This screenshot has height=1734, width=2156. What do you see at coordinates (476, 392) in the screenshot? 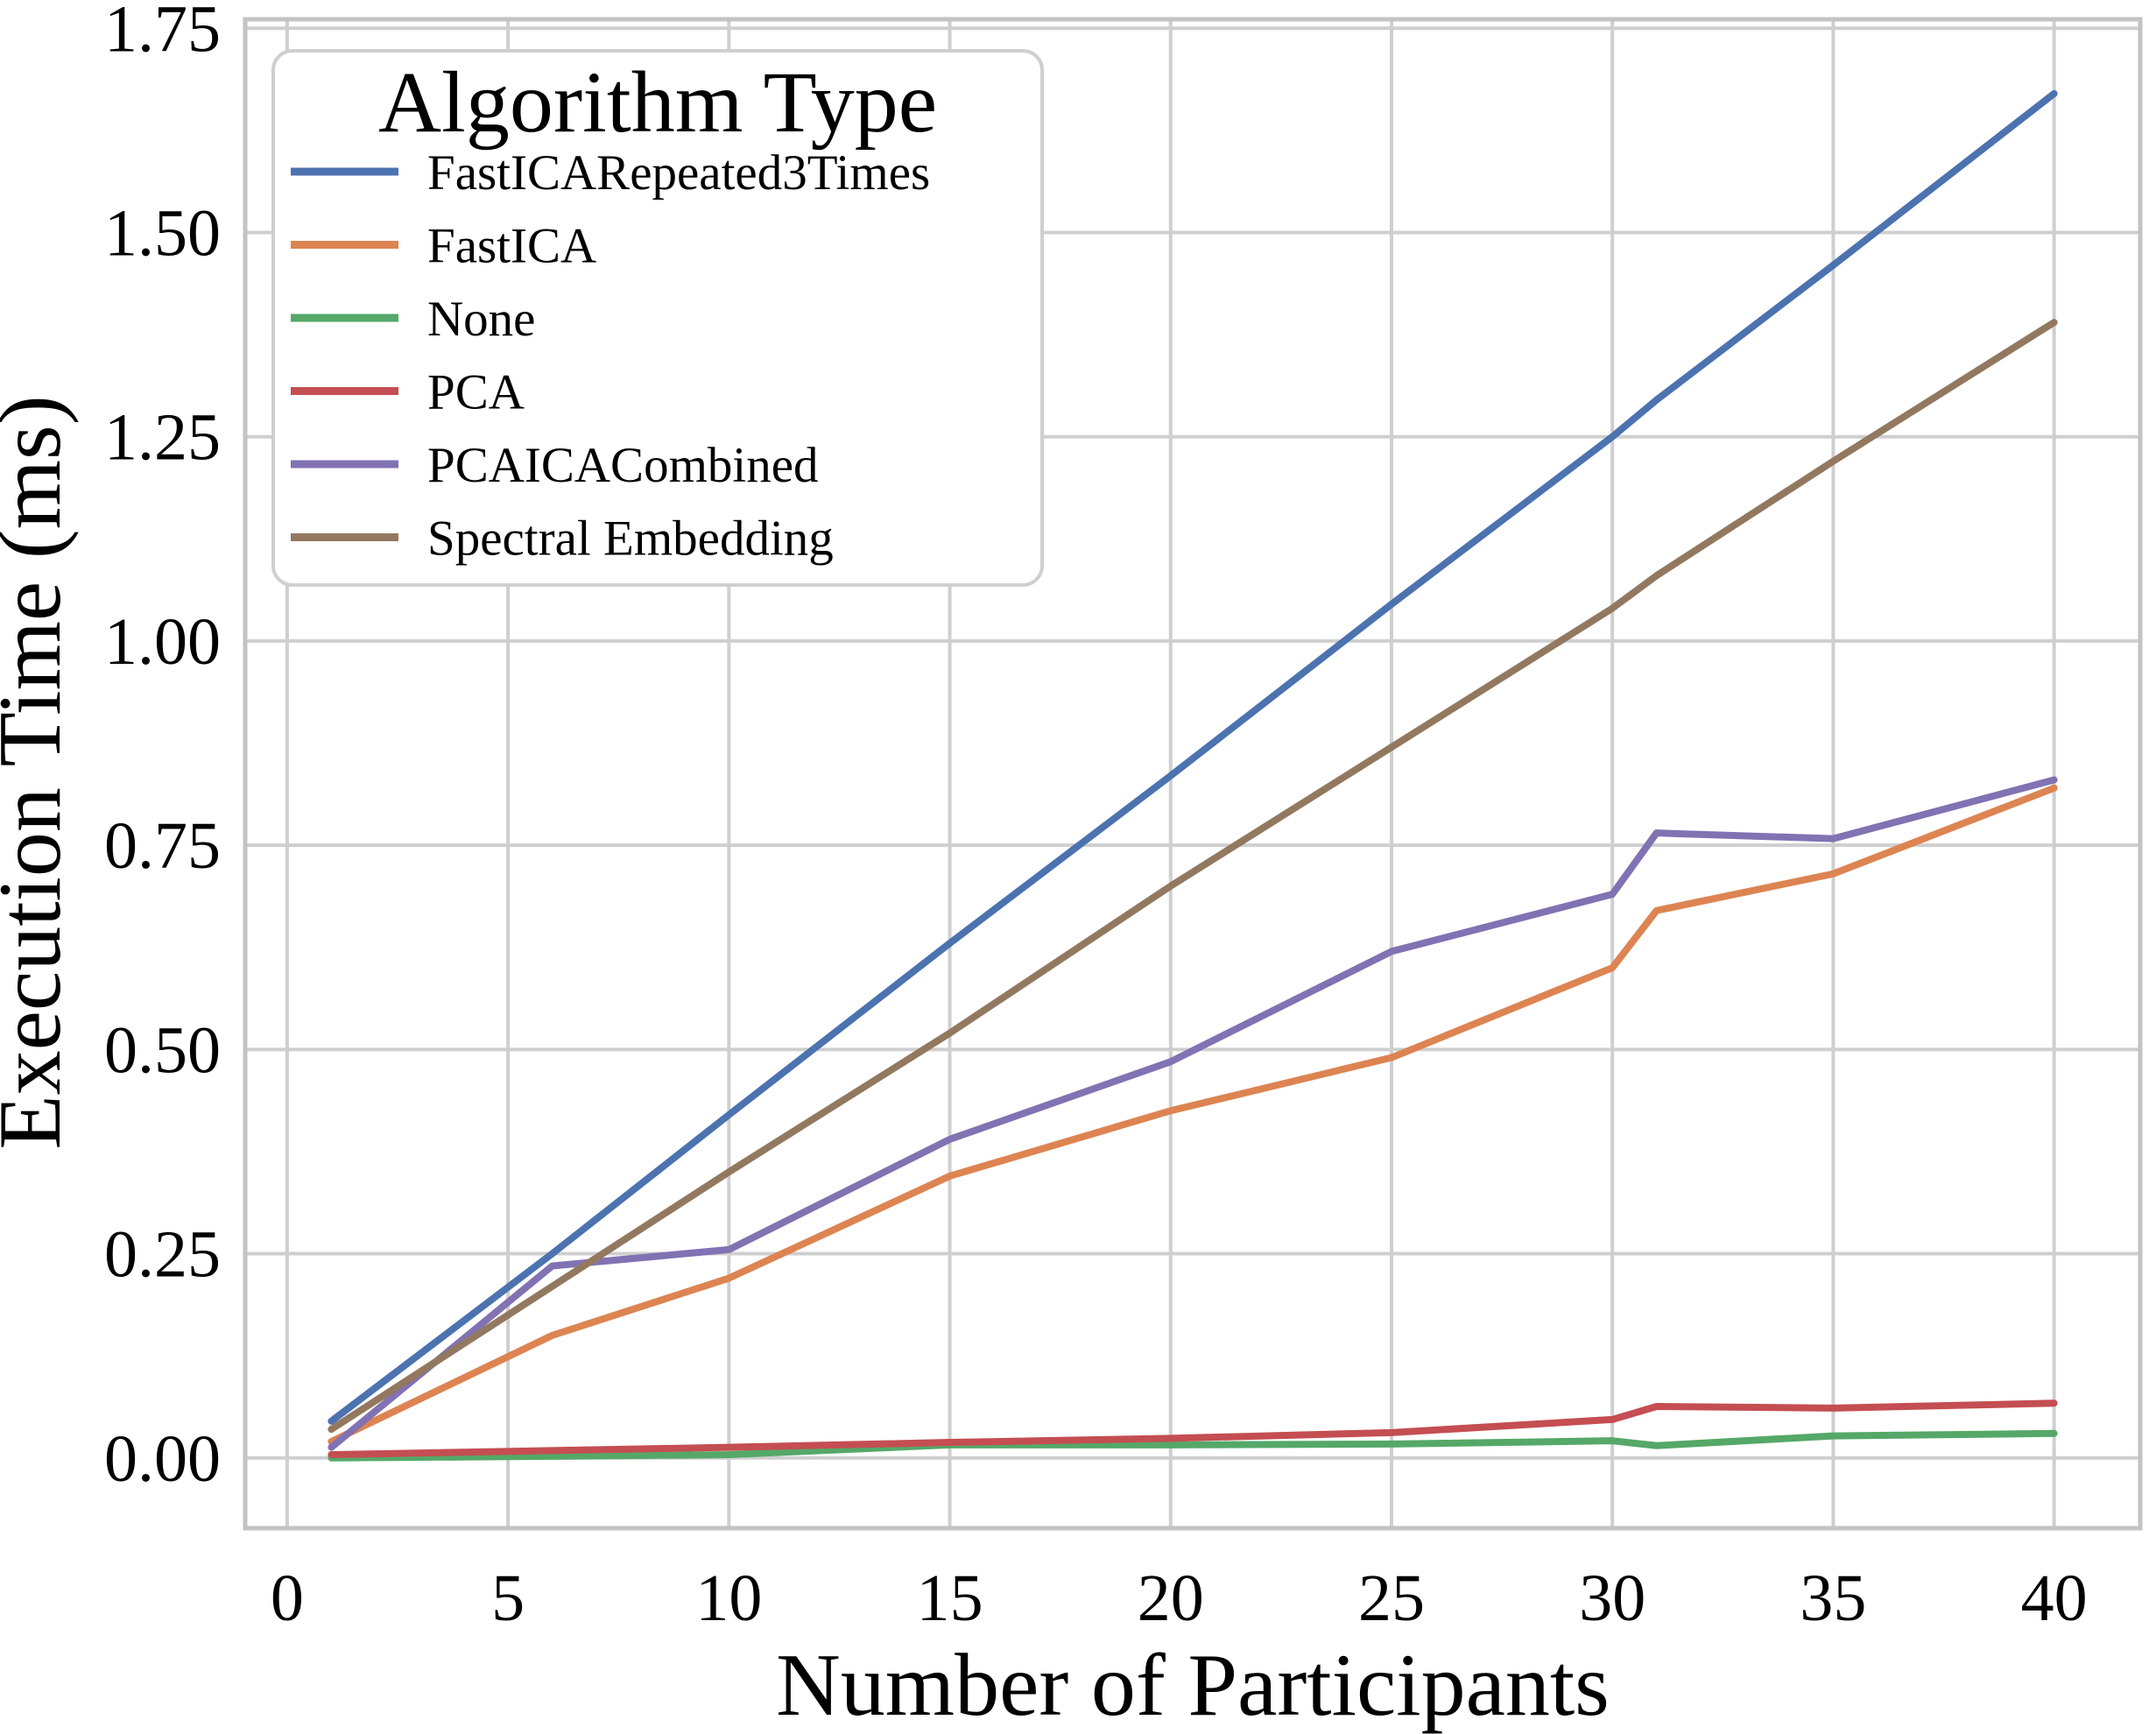
I see `legend-label: PCA` at bounding box center [476, 392].